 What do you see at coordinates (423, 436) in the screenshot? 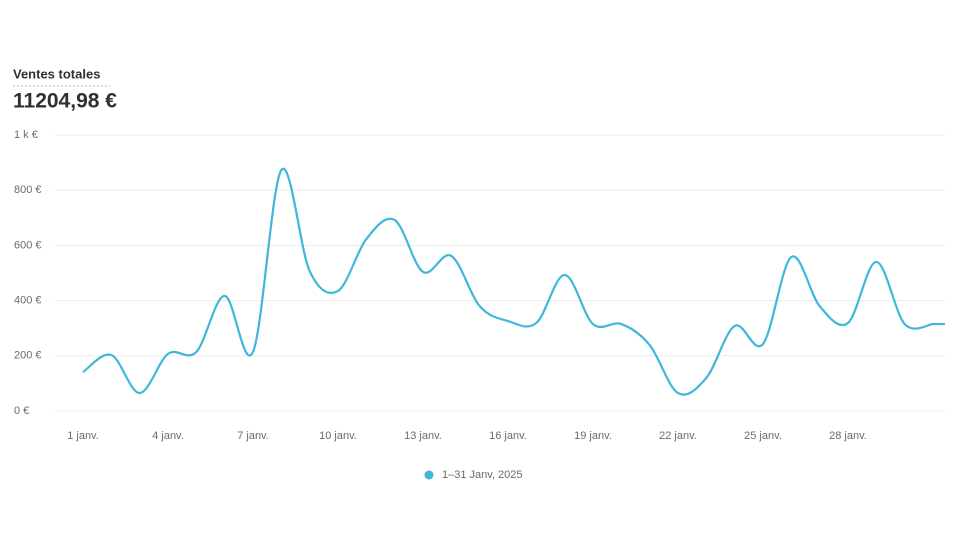
I see `x-tick-label: 13 janv.` at bounding box center [423, 436].